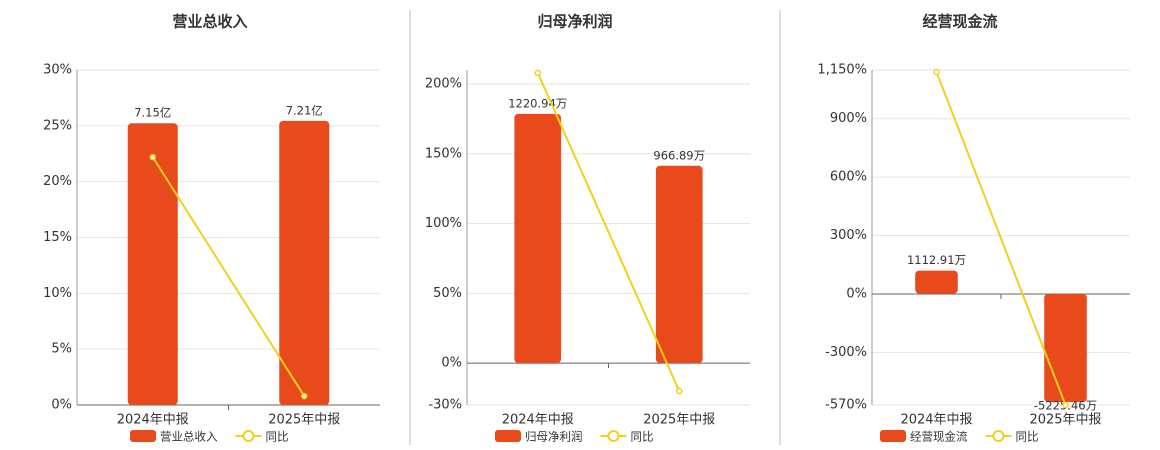 The image size is (1160, 450). Describe the element at coordinates (443, 153) in the screenshot. I see `y-tick-label: 150%` at that location.